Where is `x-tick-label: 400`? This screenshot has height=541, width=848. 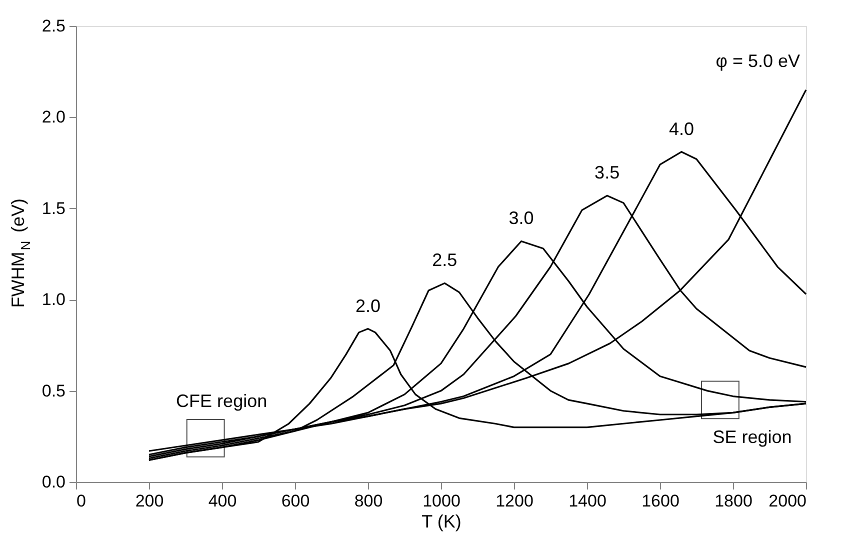
x-tick-label: 400 is located at coordinates (222, 501).